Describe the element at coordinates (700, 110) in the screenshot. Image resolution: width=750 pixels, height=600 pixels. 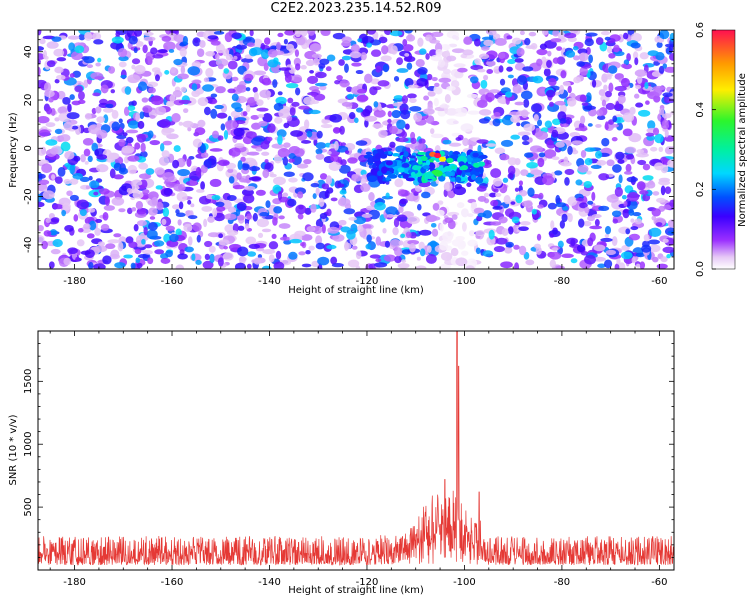
I see `colorbar-tick-label: 0.4` at that location.